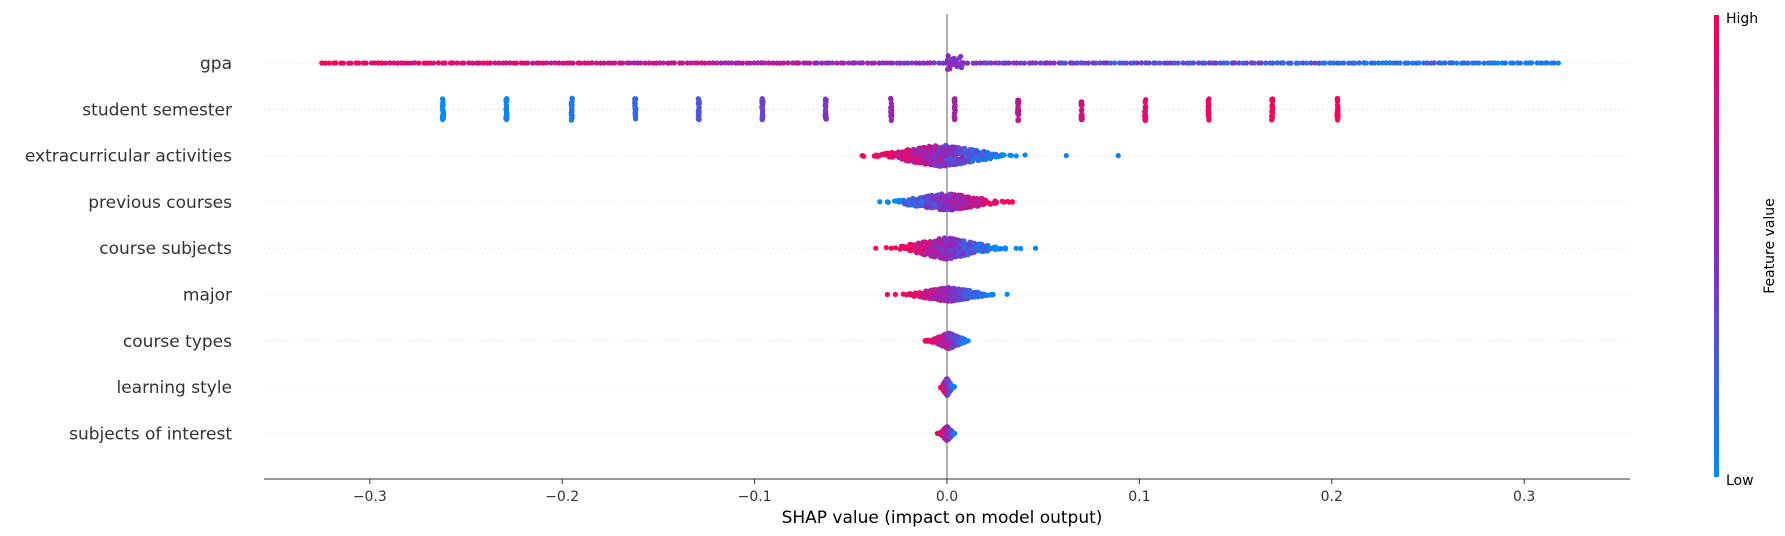 This screenshot has width=1785, height=536. I want to click on colorbar-gradient, so click(1716, 246).